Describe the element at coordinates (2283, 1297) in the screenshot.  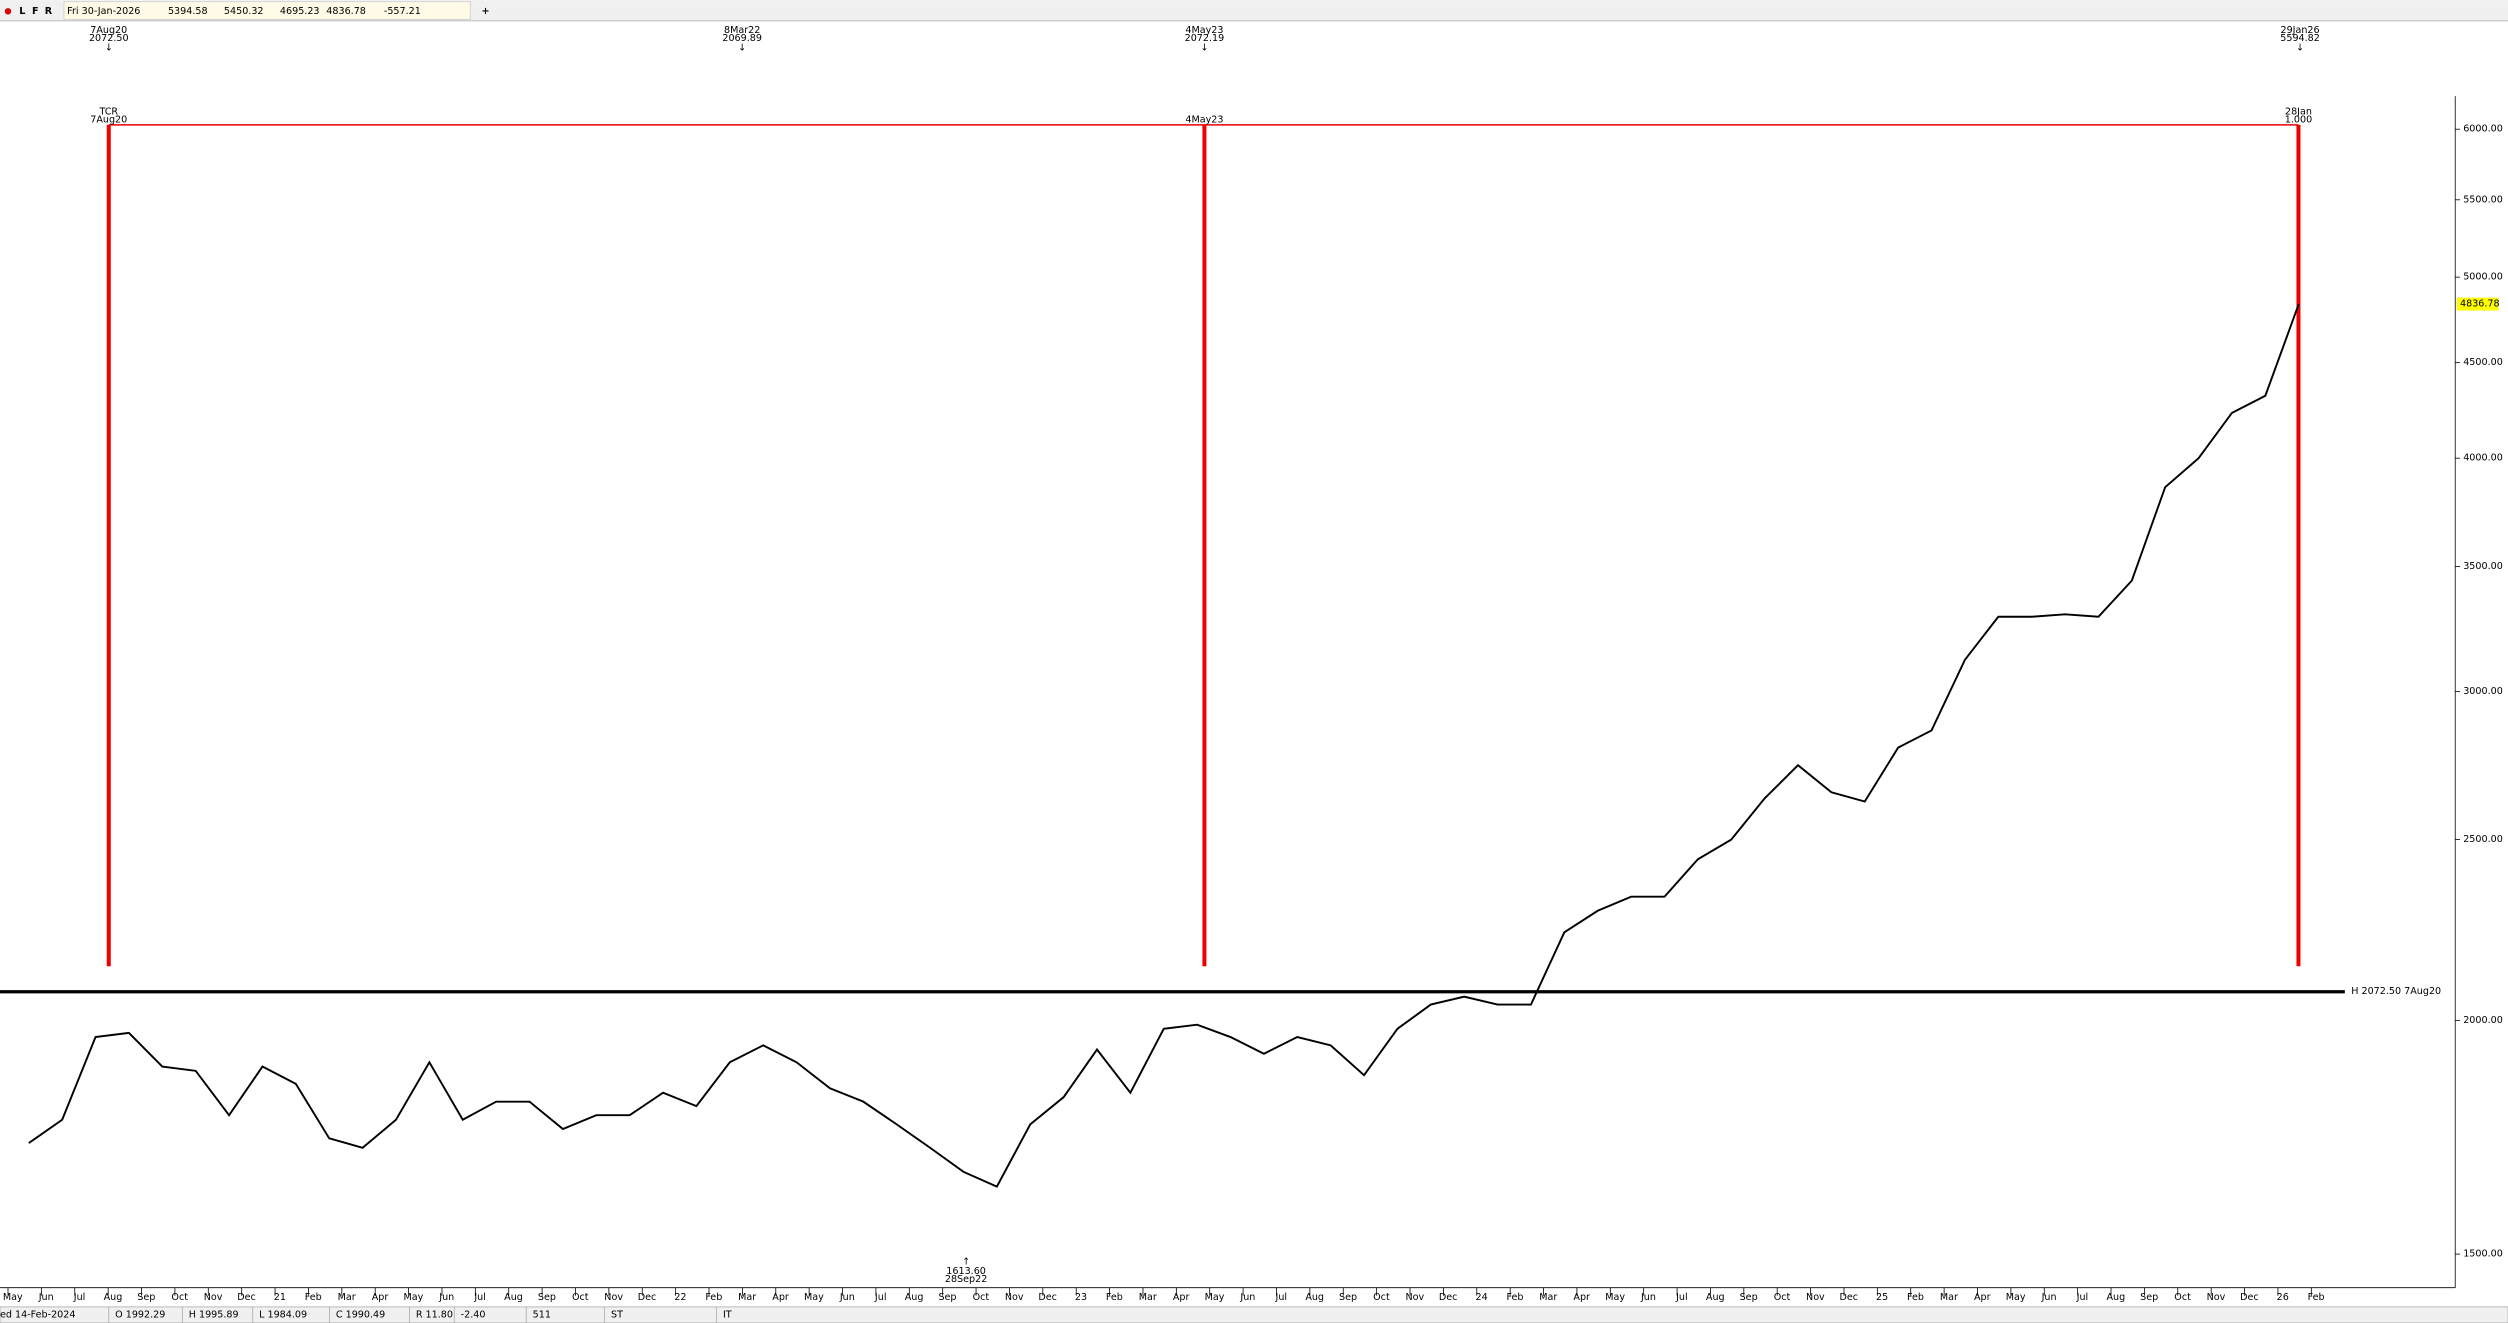
I see `x-tick-label: 26` at that location.